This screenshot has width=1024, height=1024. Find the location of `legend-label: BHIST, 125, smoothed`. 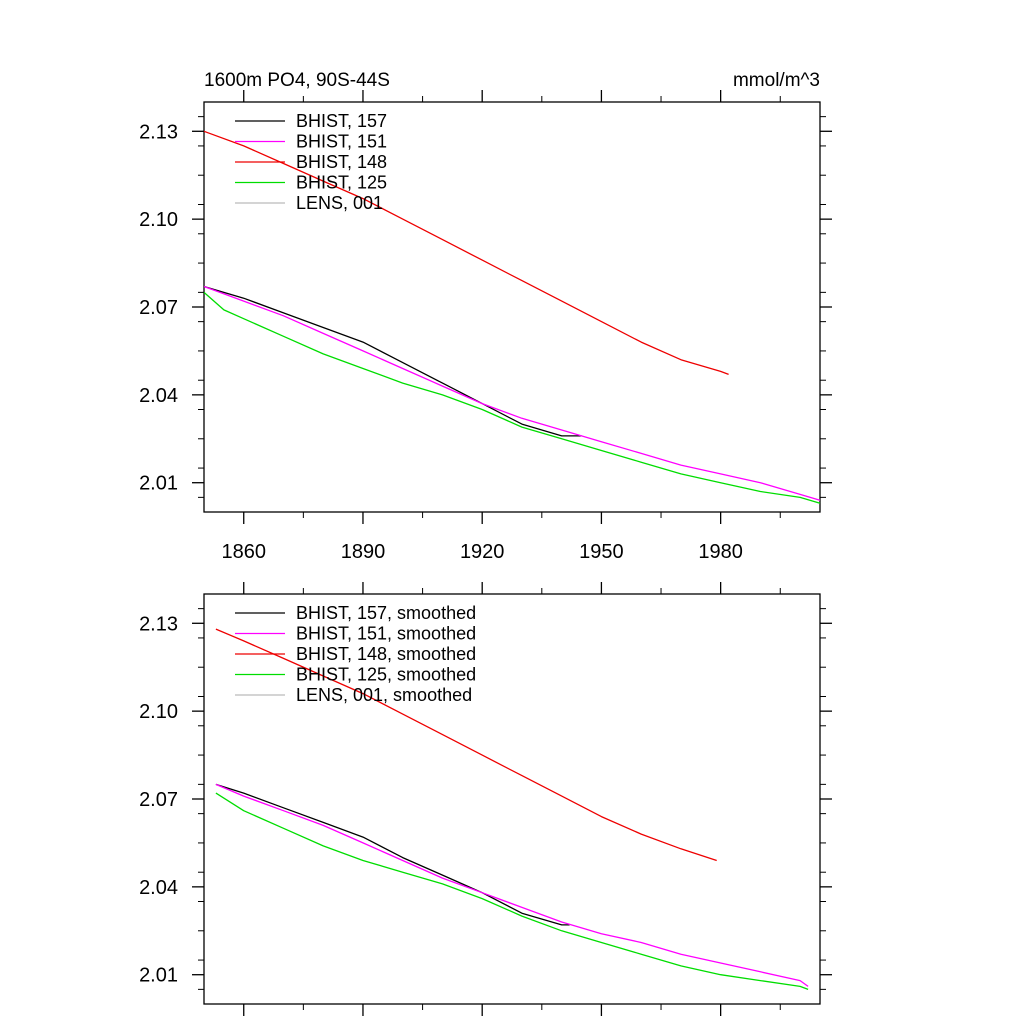

legend-label: BHIST, 125, smoothed is located at coordinates (386, 675).